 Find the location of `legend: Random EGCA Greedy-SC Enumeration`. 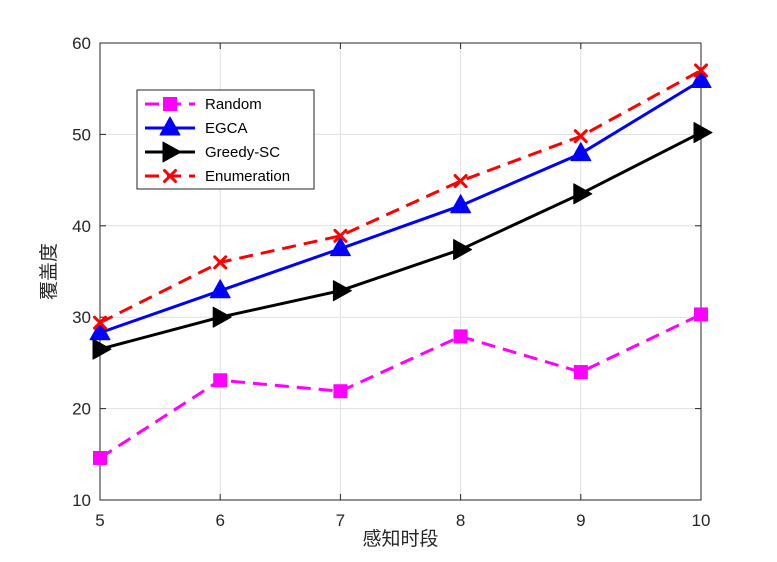

legend: Random EGCA Greedy-SC Enumeration is located at coordinates (225, 139).